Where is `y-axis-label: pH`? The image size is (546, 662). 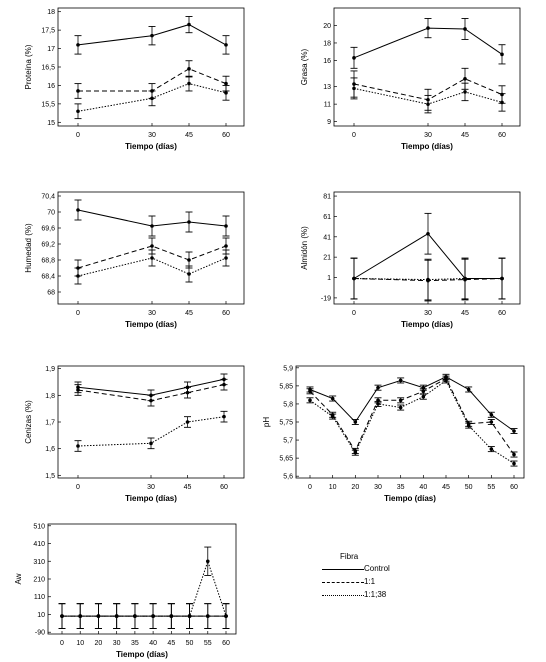 y-axis-label: pH is located at coordinates (266, 422).